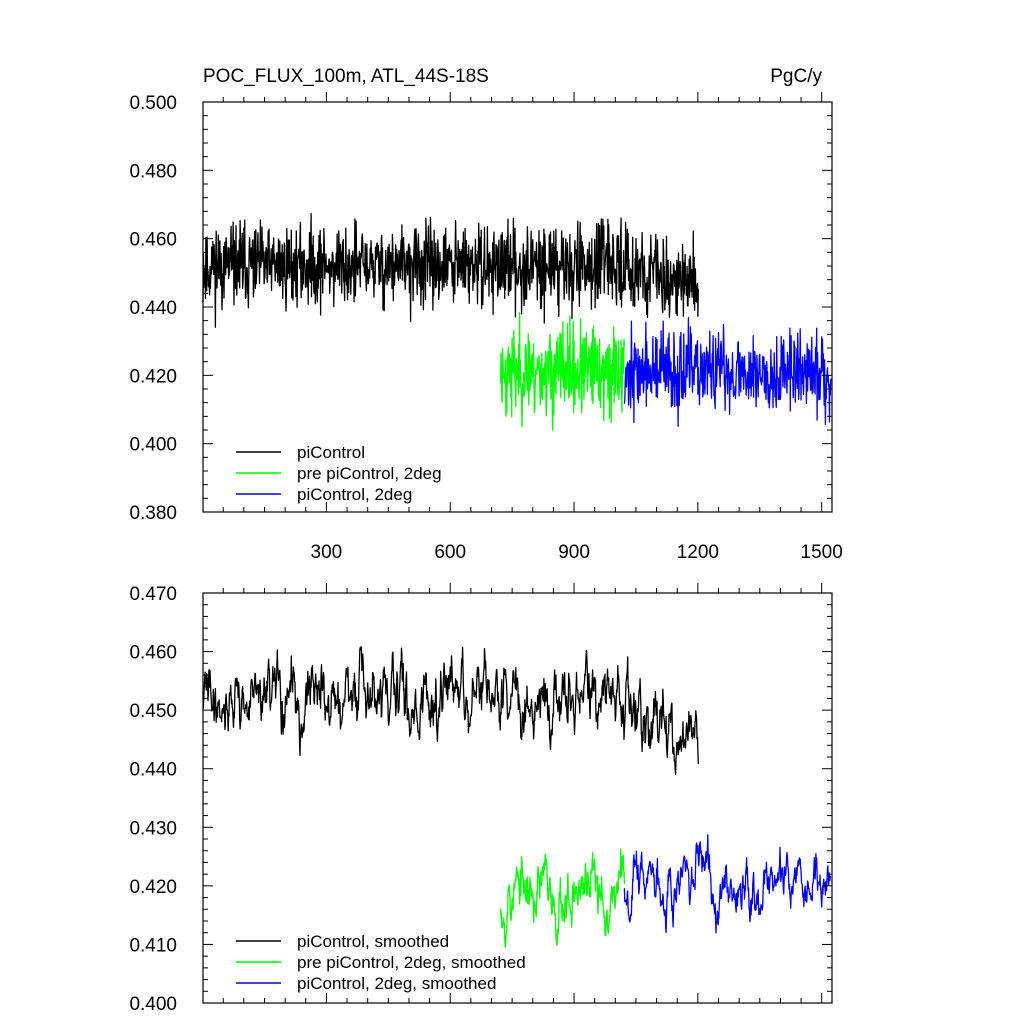 The width and height of the screenshot is (1024, 1024). Describe the element at coordinates (153, 513) in the screenshot. I see `y-tick-label: 0.380` at that location.